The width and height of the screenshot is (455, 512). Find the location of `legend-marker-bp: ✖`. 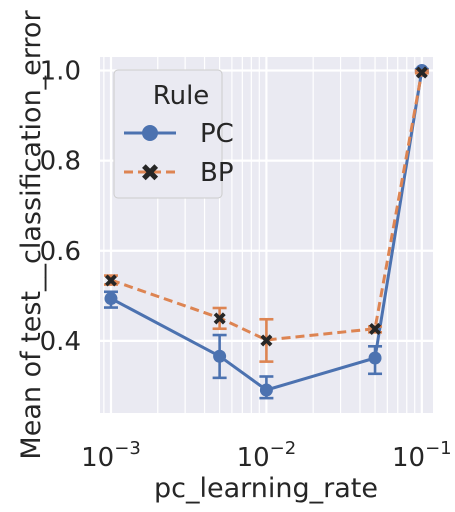

legend-marker-bp: ✖ is located at coordinates (150, 173).